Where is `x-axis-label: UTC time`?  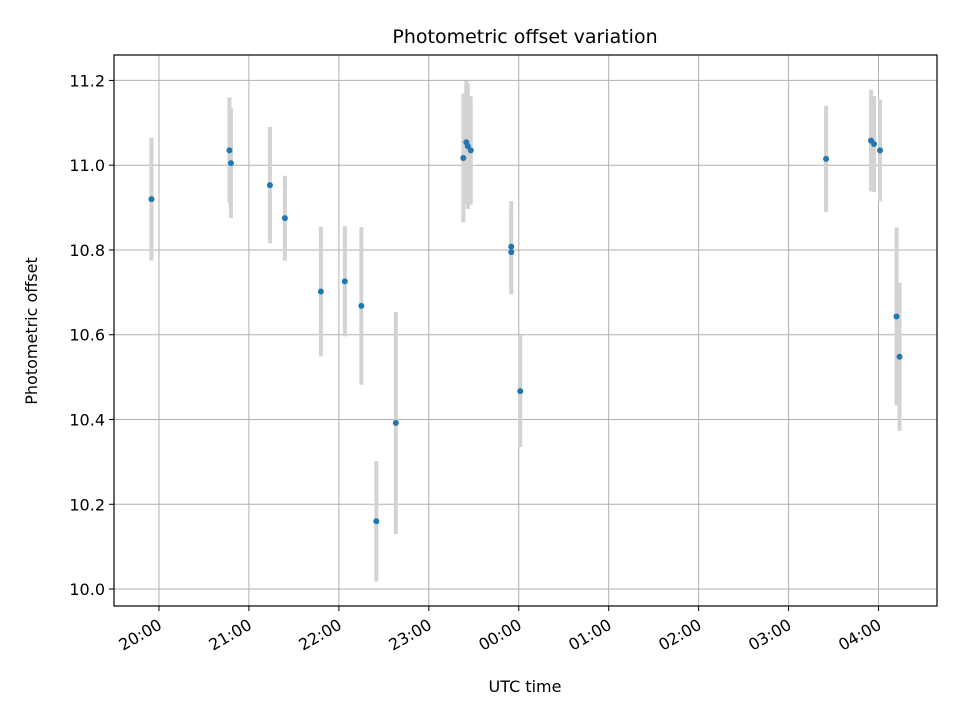 x-axis-label: UTC time is located at coordinates (525, 686).